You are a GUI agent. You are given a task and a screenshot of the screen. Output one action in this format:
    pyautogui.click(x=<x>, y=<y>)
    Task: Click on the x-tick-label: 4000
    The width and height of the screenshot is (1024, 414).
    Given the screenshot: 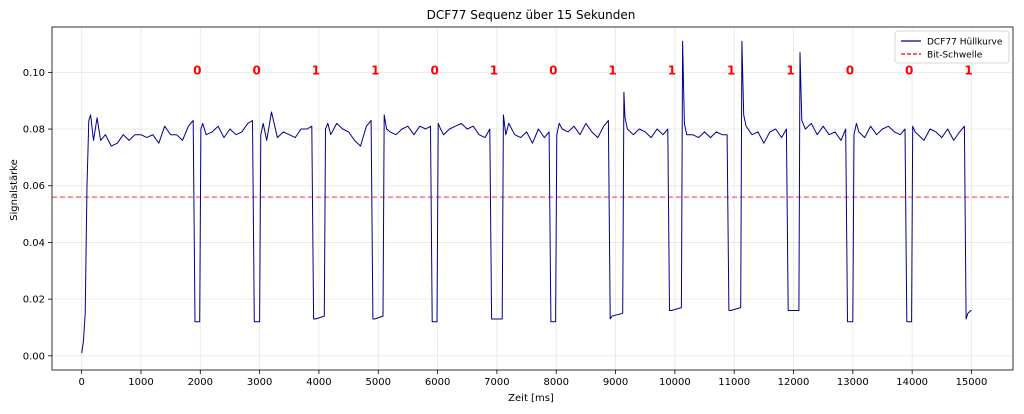 What is the action you would take?
    pyautogui.click(x=318, y=382)
    